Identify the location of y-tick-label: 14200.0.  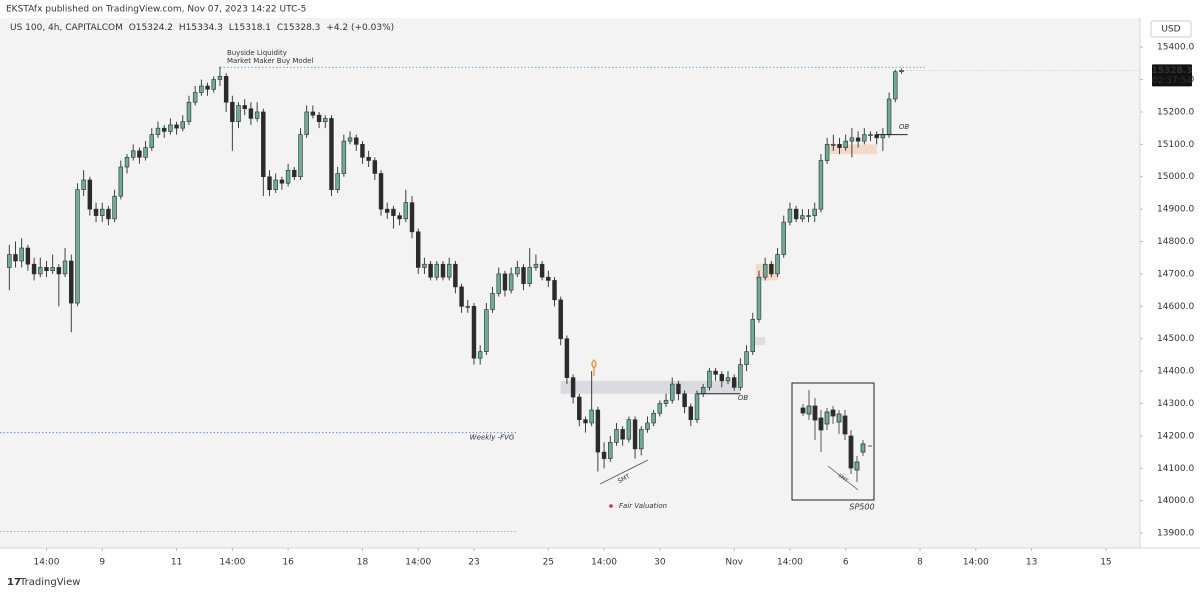
(1175, 436).